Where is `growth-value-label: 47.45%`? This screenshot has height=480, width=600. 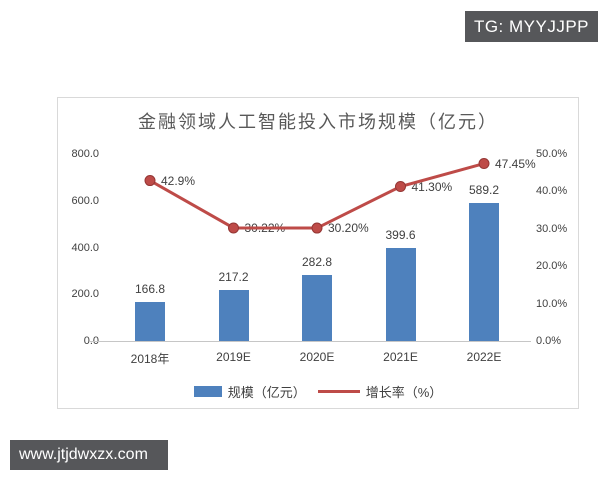 growth-value-label: 47.45% is located at coordinates (515, 163).